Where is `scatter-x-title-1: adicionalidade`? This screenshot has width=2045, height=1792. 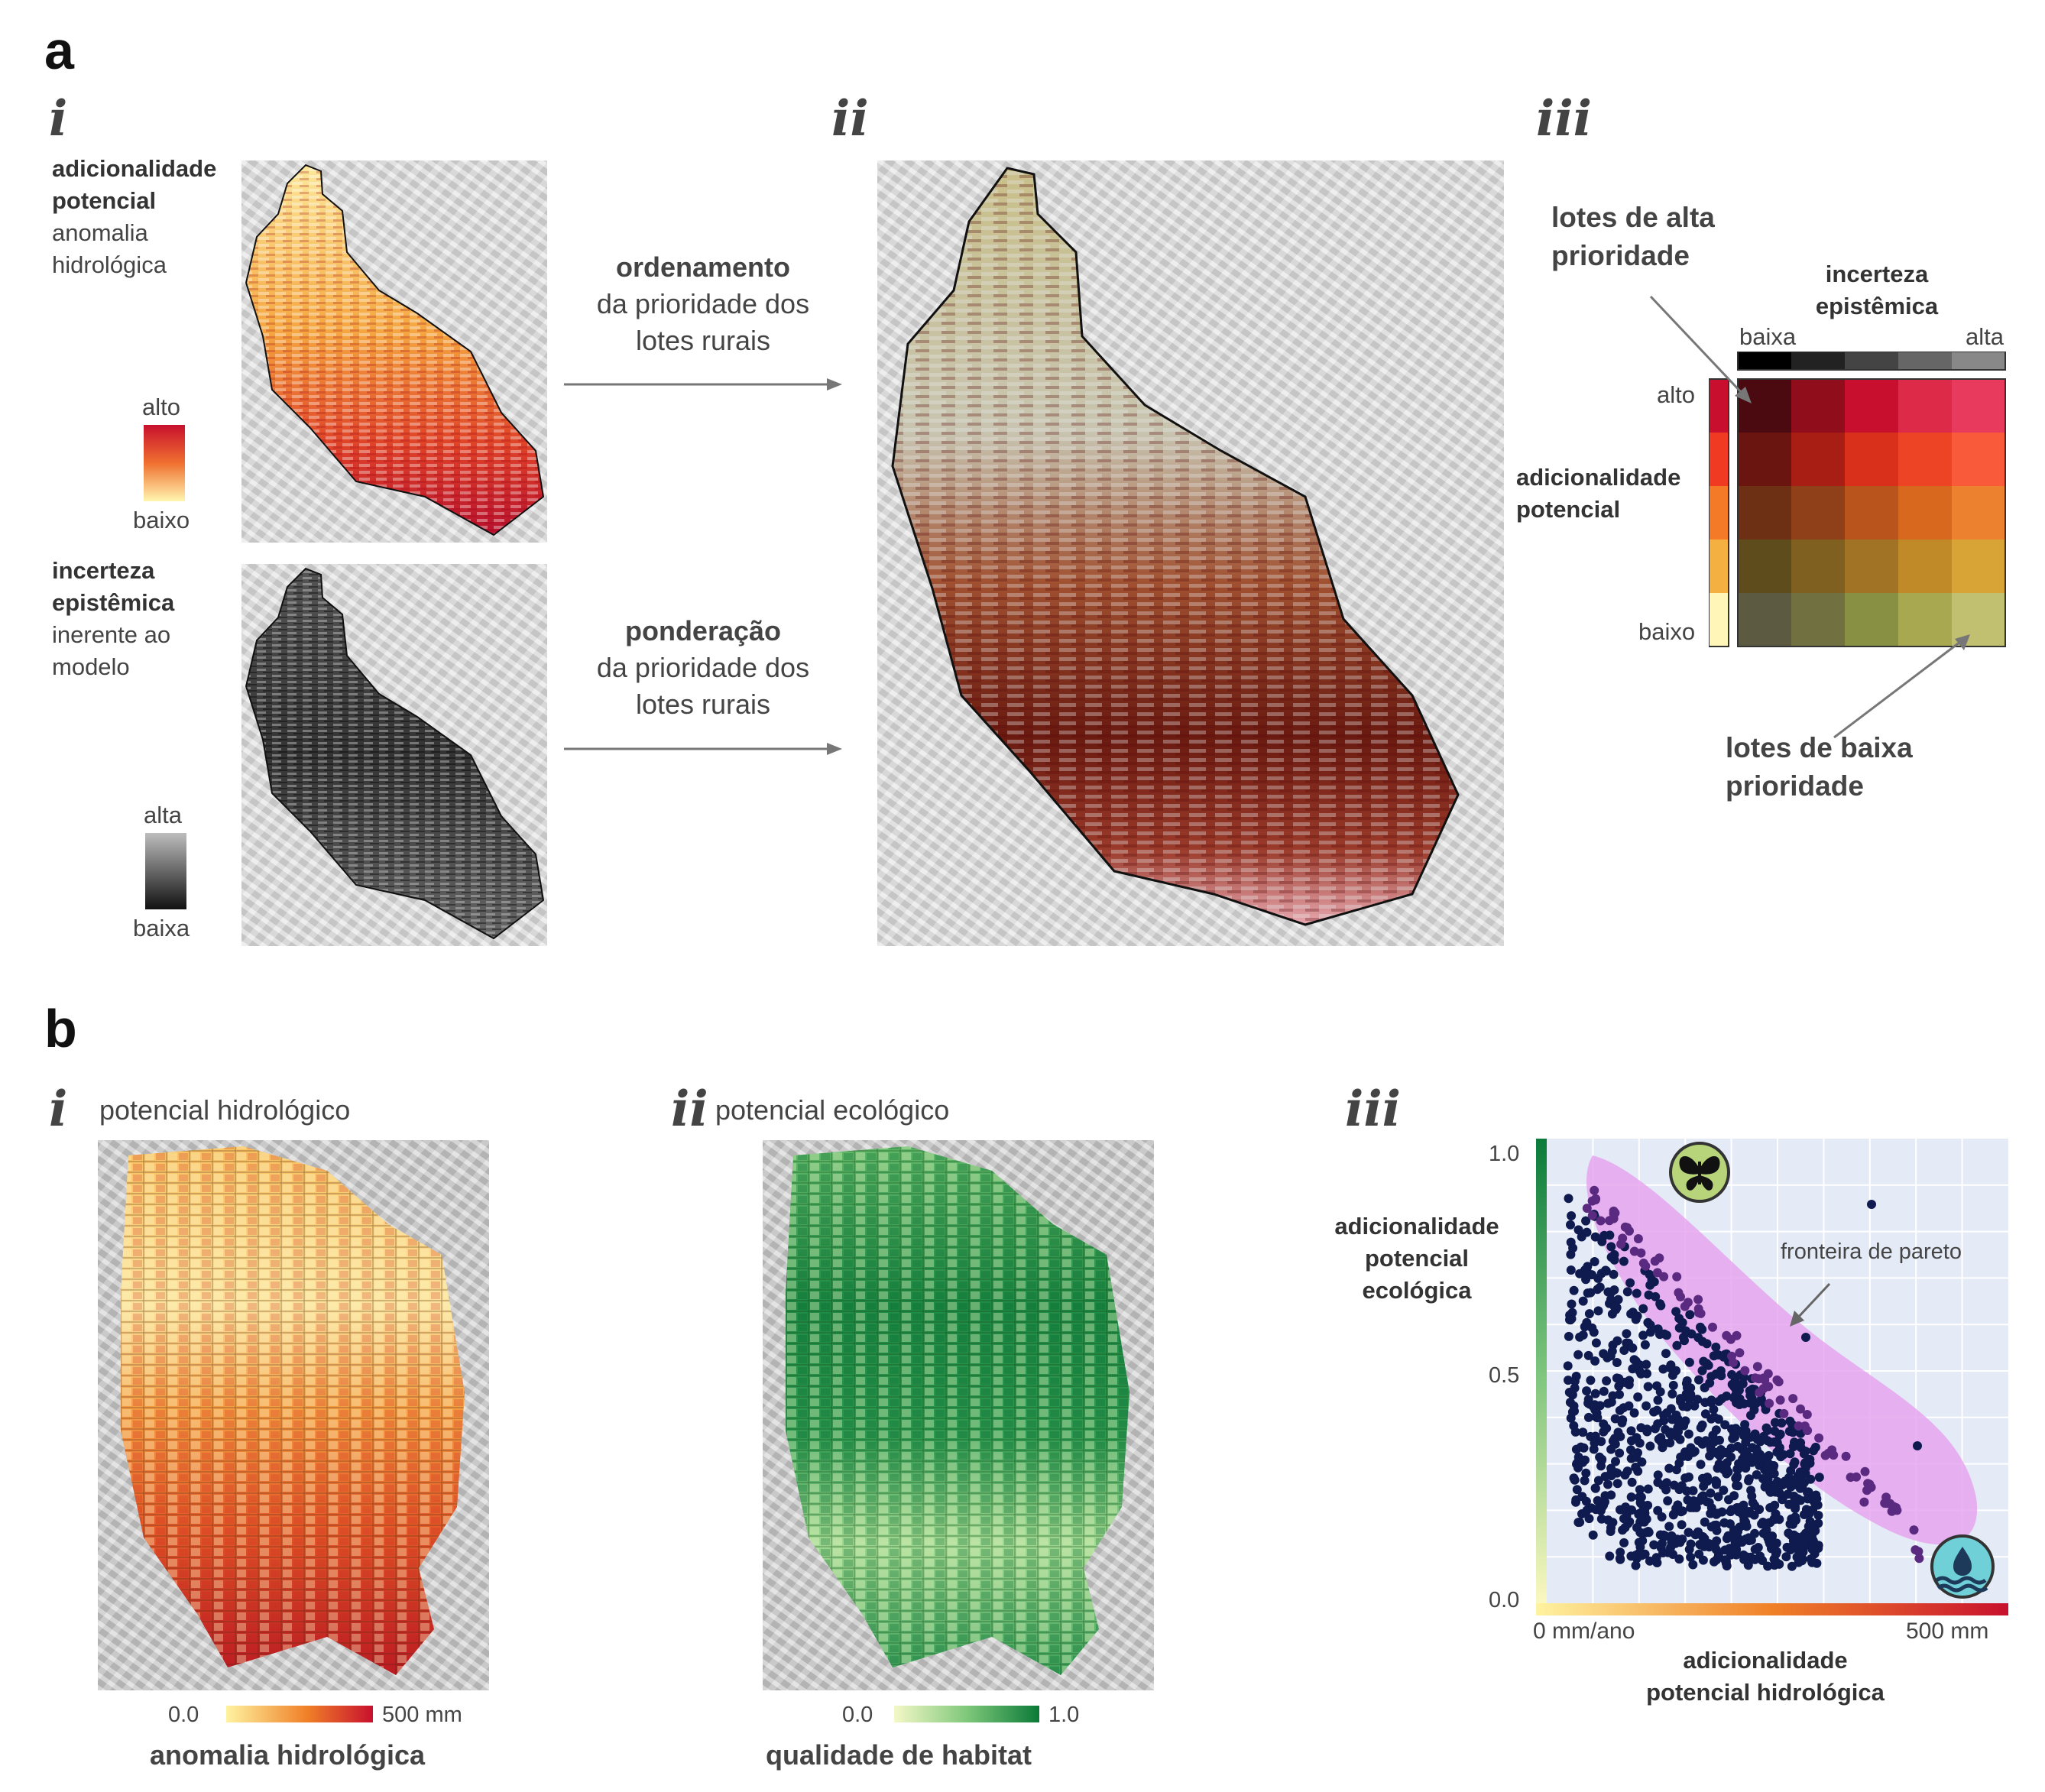
scatter-x-title-1: adicionalidade is located at coordinates (1765, 1660).